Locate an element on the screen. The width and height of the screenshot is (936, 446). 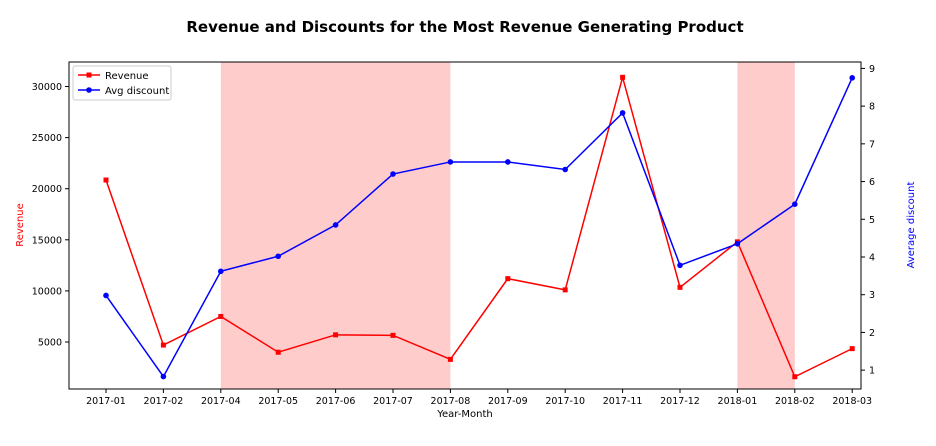
x-tick-label: 2017-11 is located at coordinates (623, 401).